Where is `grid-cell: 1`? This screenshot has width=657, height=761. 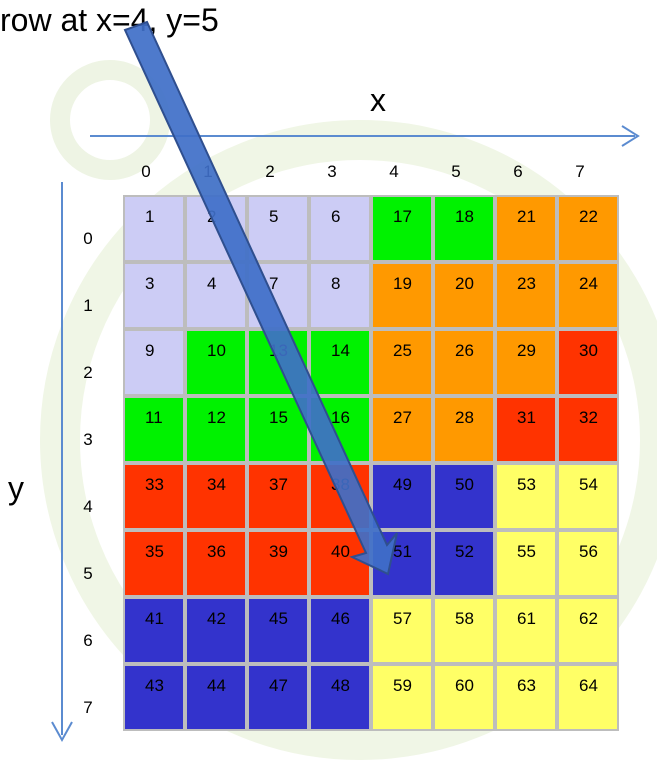
grid-cell: 1 is located at coordinates (154, 228).